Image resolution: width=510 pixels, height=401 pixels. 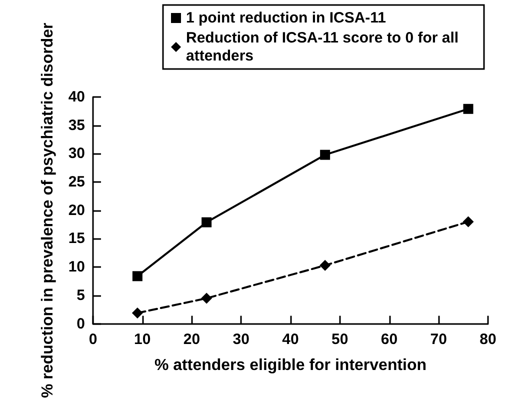 I want to click on legend-label: Reduction of ICSA-11 score to 0 for all attenders, so click(x=324, y=47).